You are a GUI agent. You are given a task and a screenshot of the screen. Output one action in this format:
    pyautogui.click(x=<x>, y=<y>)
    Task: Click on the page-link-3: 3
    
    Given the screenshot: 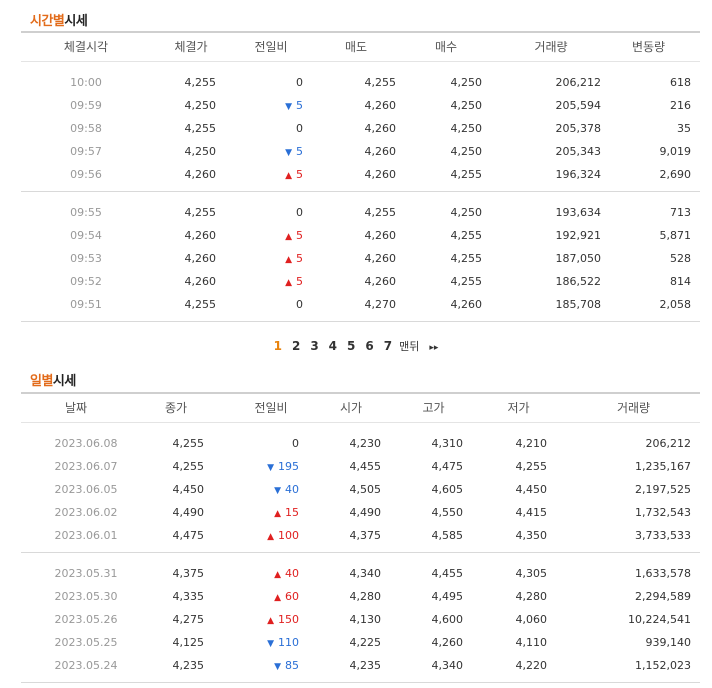 What is the action you would take?
    pyautogui.click(x=314, y=346)
    